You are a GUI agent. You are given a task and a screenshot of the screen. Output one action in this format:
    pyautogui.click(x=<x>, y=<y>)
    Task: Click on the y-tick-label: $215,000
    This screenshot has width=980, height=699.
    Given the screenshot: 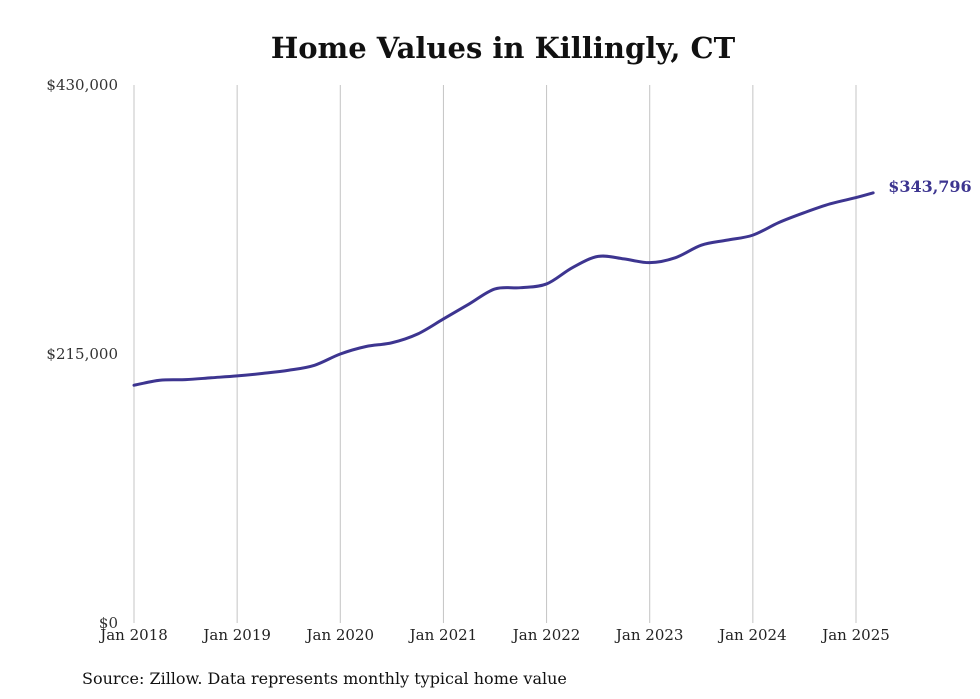 What is the action you would take?
    pyautogui.click(x=82, y=354)
    